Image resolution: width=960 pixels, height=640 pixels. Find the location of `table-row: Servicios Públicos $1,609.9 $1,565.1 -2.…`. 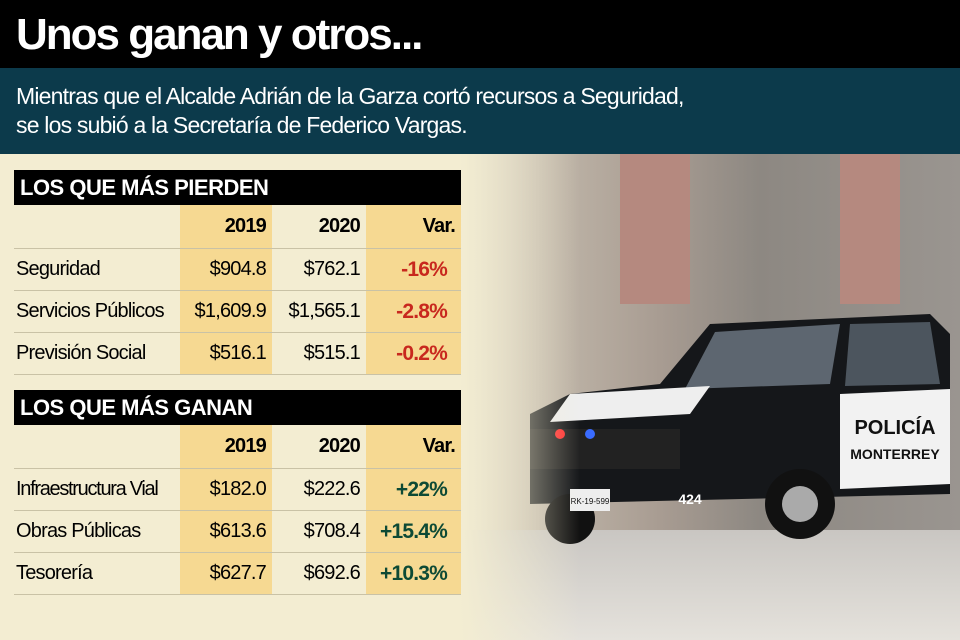

table-row: Servicios Públicos $1,609.9 $1,565.1 -2.… is located at coordinates (237, 312).